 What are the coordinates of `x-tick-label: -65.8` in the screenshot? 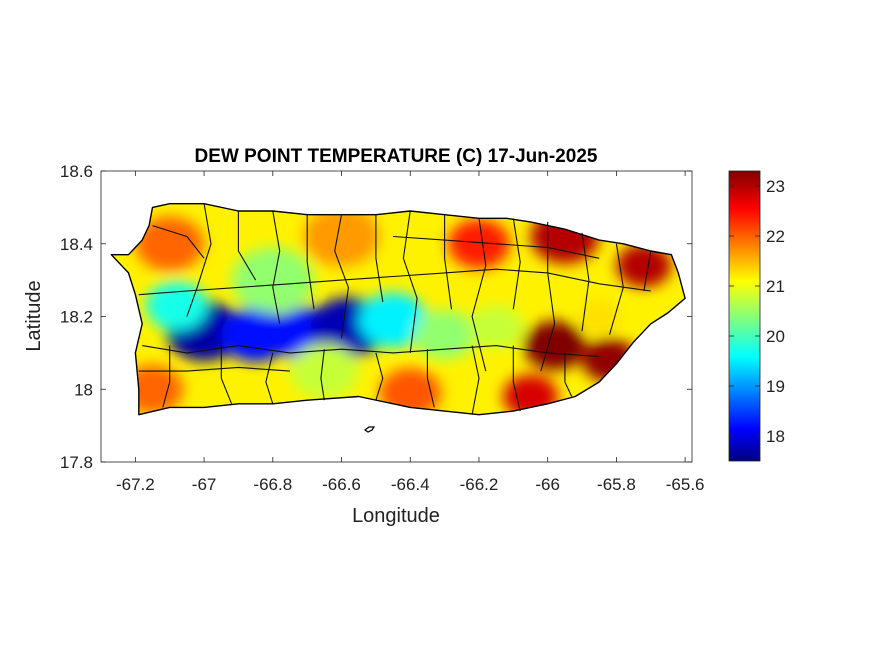 It's located at (616, 484).